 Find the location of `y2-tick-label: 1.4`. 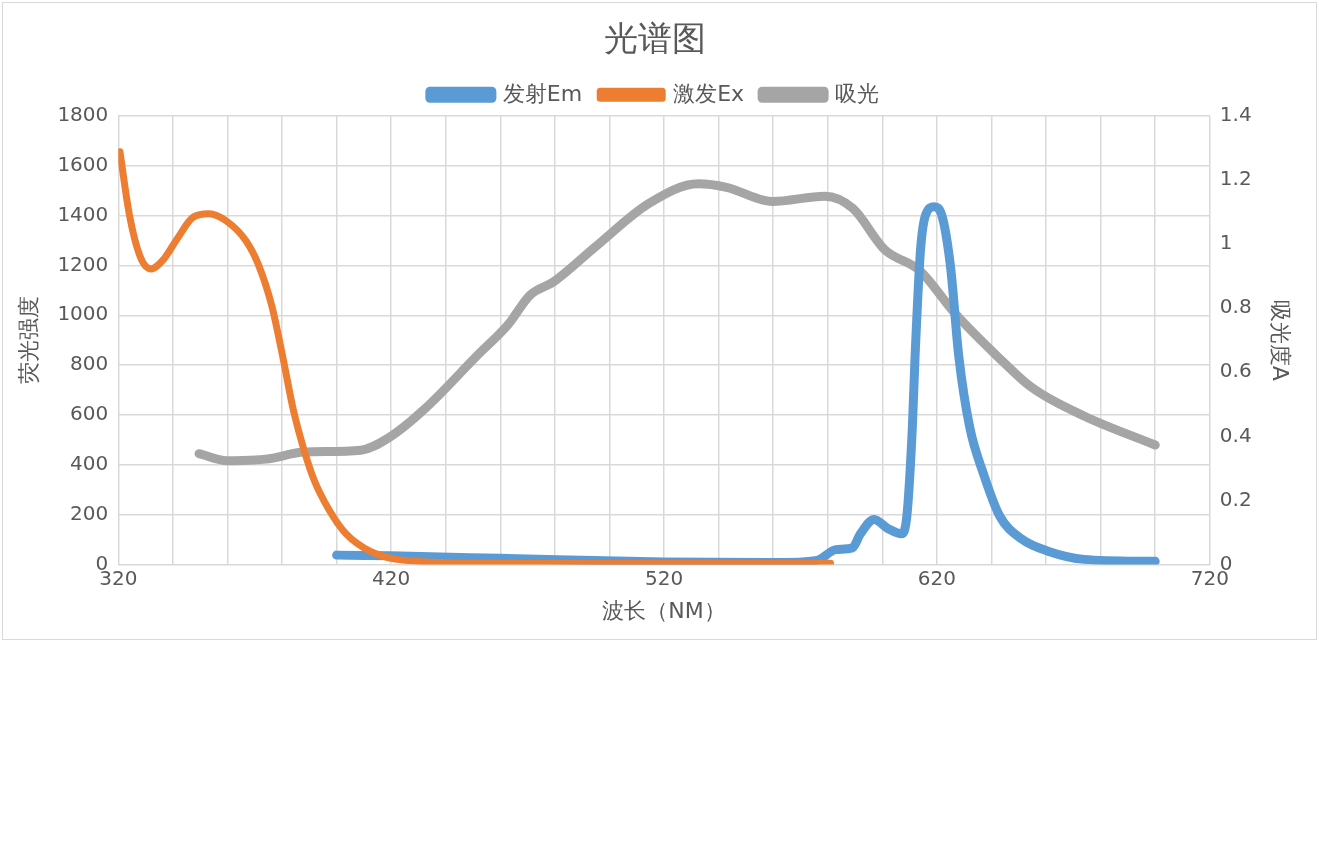

y2-tick-label: 1.4 is located at coordinates (1235, 114).